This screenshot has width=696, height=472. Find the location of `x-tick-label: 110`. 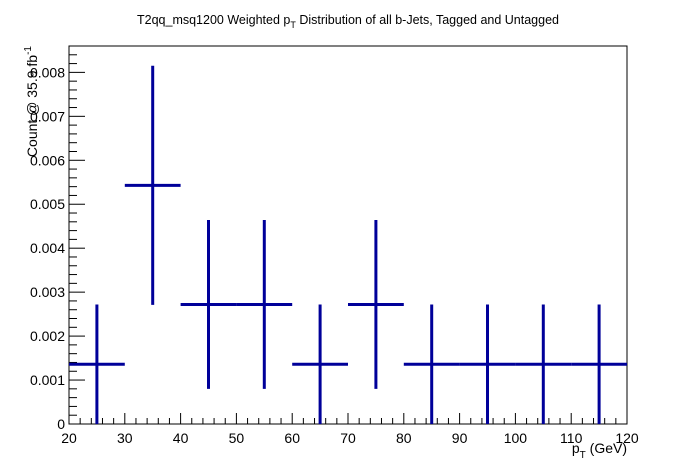

x-tick-label: 110 is located at coordinates (571, 438).